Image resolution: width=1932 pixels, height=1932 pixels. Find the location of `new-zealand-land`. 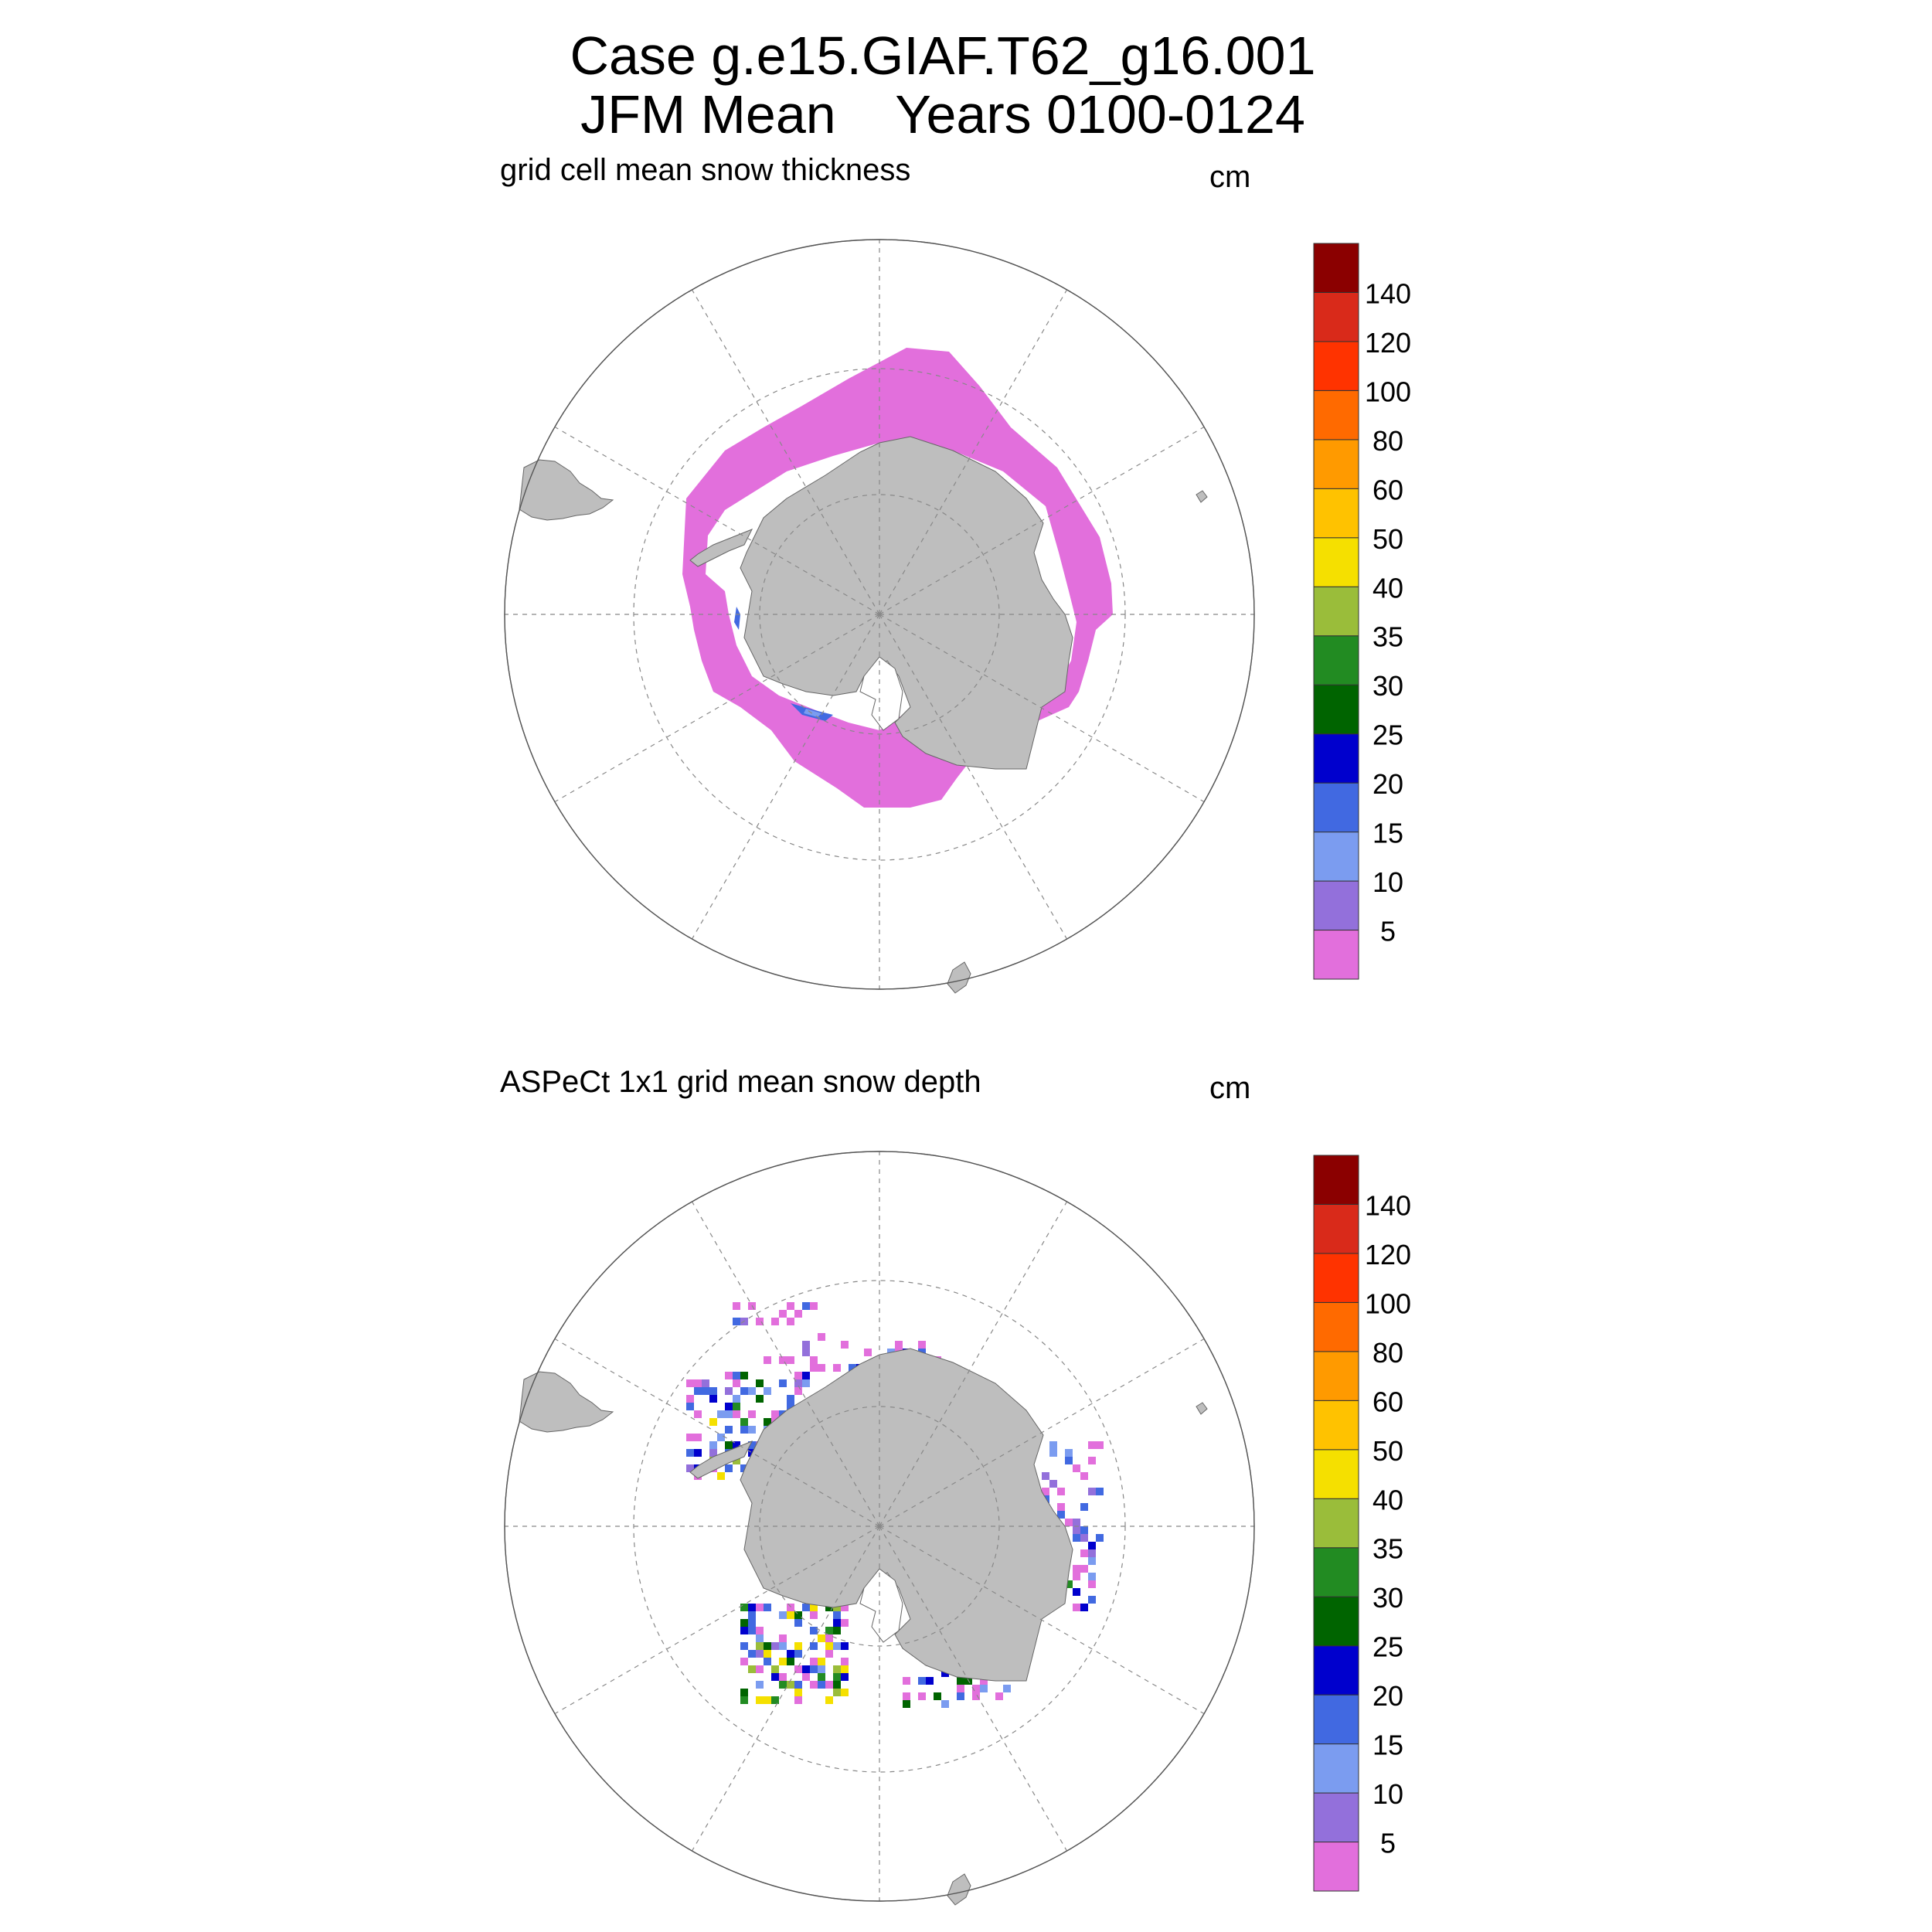

new-zealand-land is located at coordinates (959, 978).